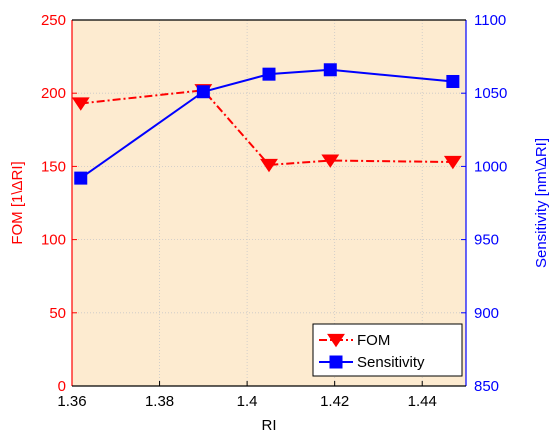 The height and width of the screenshot is (432, 559). What do you see at coordinates (391, 362) in the screenshot?
I see `legend-label: Sensitivity` at bounding box center [391, 362].